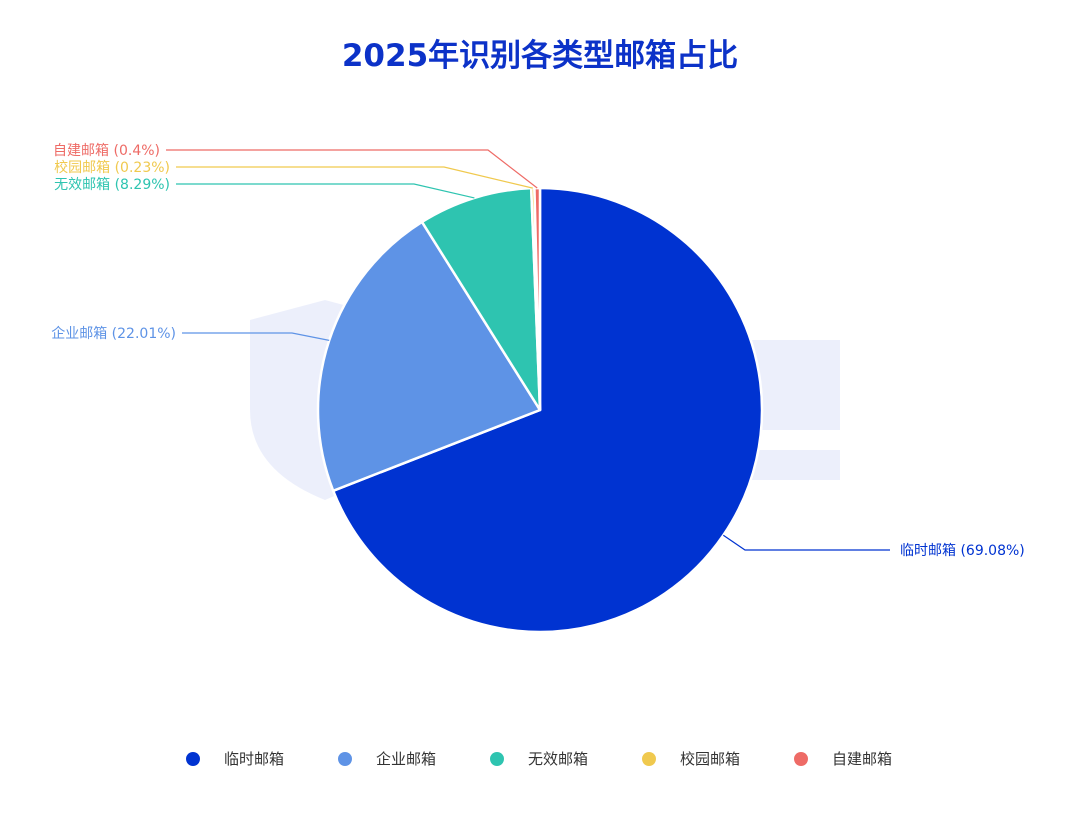 The height and width of the screenshot is (818, 1080). Describe the element at coordinates (112, 185) in the screenshot. I see `data-label-invalid: 无效邮箱 (8.29%)` at that location.